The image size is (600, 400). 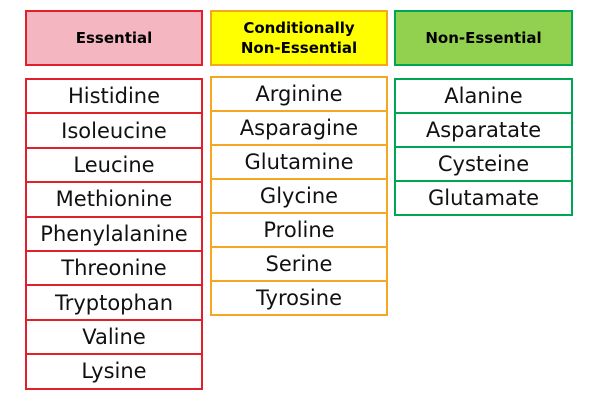 I want to click on column-header: Conditionally Non-Essential, so click(x=299, y=38).